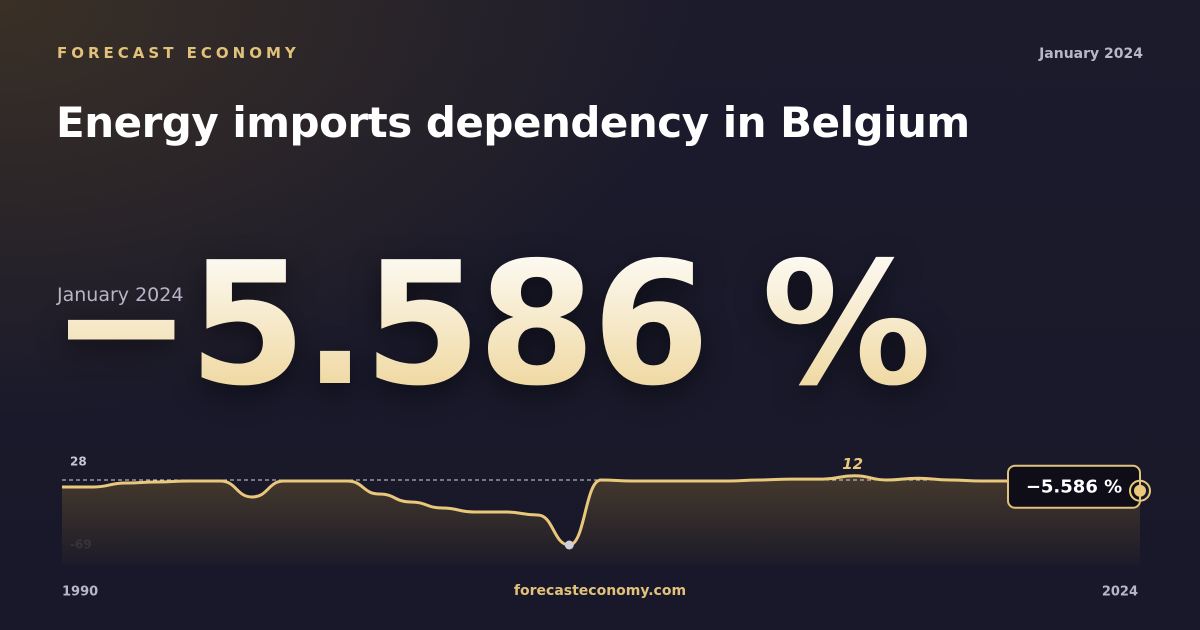 The width and height of the screenshot is (1200, 630). I want to click on line, so click(601, 510).